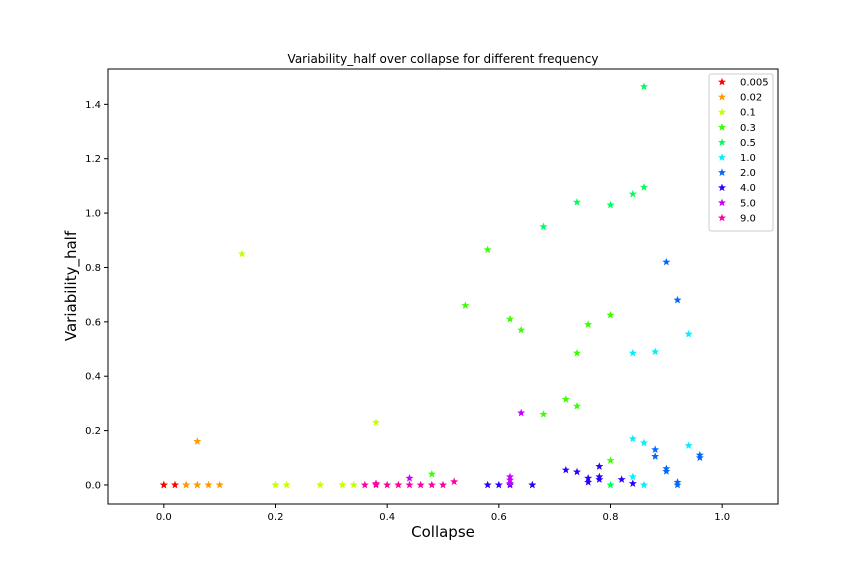  Describe the element at coordinates (748, 188) in the screenshot. I see `legend-entry: 4.0` at that location.